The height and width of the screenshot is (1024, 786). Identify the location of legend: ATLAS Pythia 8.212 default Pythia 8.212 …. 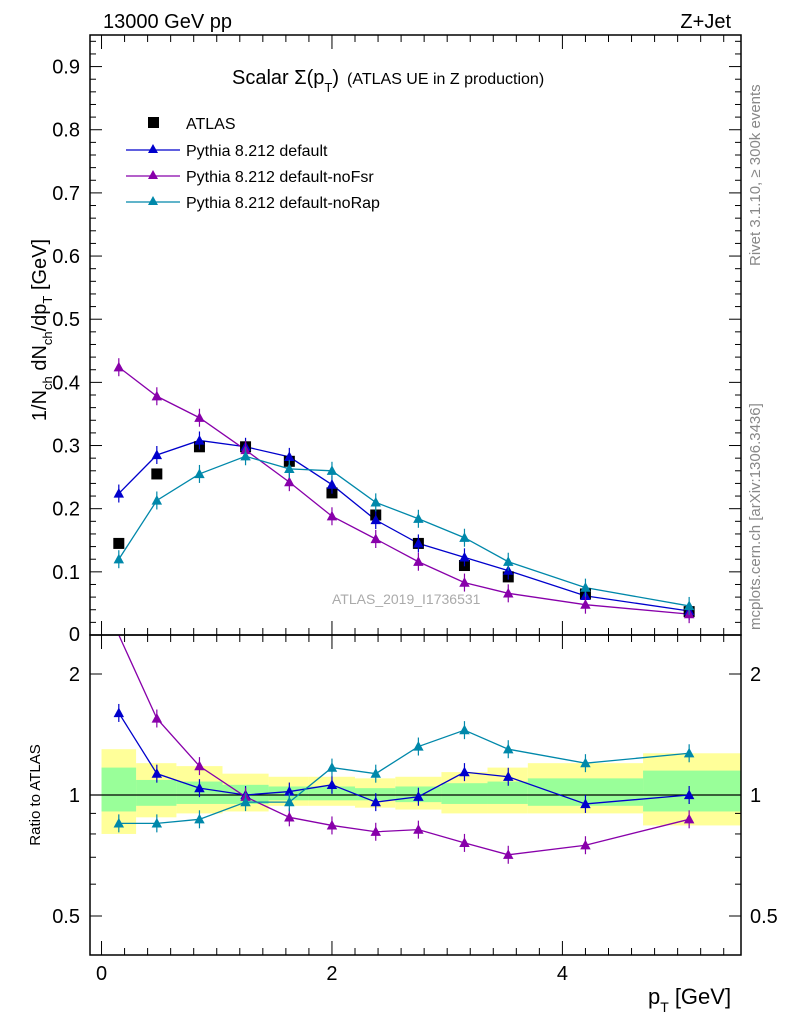
(253, 164).